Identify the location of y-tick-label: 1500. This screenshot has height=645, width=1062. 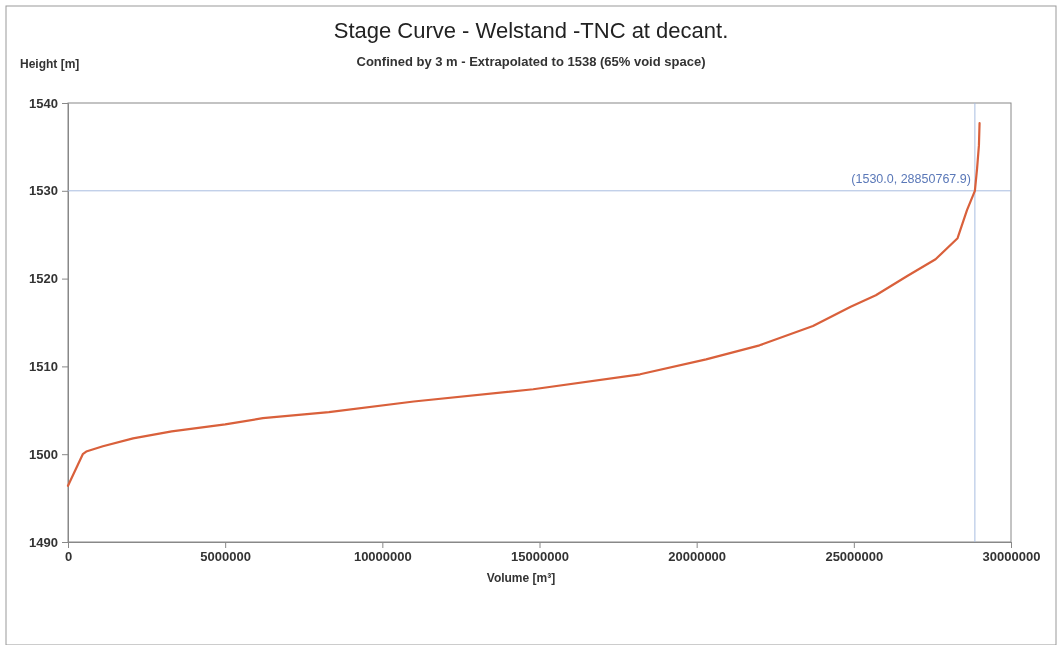
(43, 454).